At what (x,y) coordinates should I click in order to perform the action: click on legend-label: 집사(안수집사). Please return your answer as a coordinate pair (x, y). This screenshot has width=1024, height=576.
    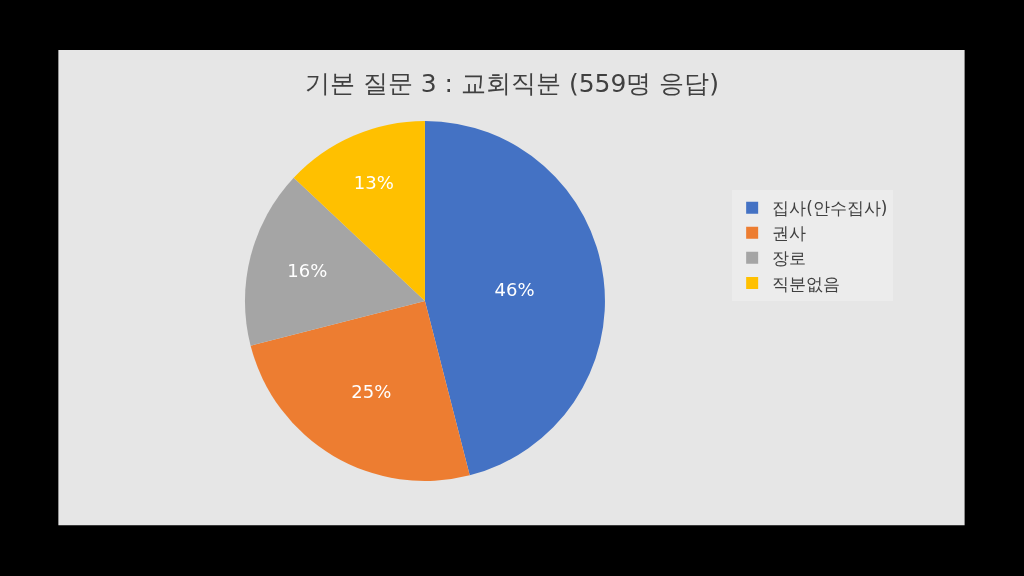
    Looking at the image, I should click on (830, 208).